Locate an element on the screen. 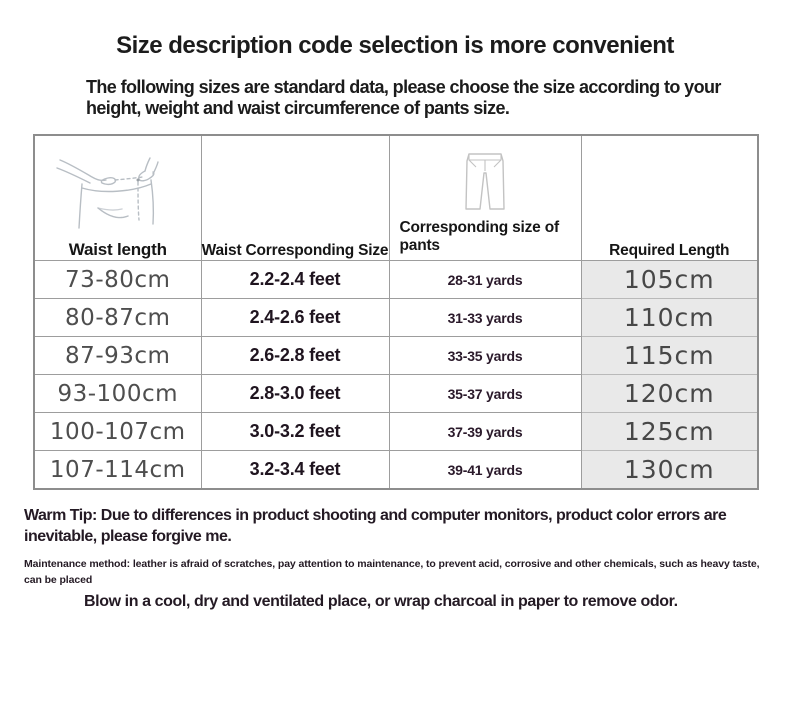 The width and height of the screenshot is (790, 716). waist-cm-value: 107-114cm is located at coordinates (117, 470).